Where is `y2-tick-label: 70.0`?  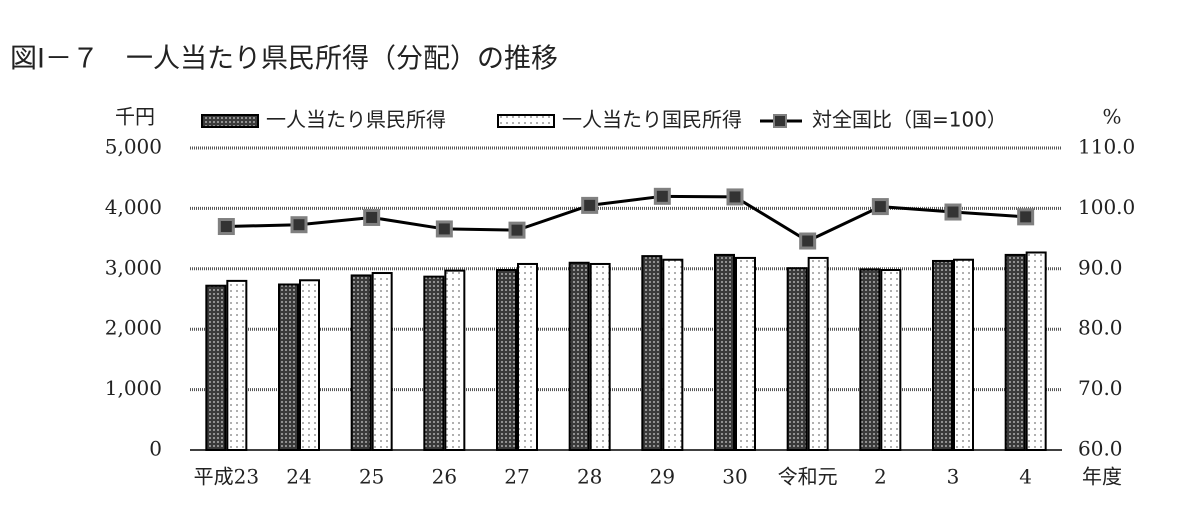
y2-tick-label: 70.0 is located at coordinates (1100, 388).